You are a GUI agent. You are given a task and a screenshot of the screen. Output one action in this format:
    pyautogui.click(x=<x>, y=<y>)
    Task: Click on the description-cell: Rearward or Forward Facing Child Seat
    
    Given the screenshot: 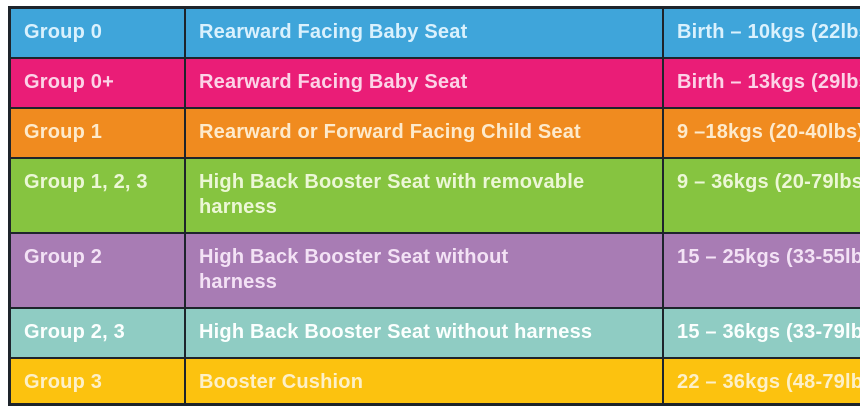 What is the action you would take?
    pyautogui.click(x=424, y=132)
    